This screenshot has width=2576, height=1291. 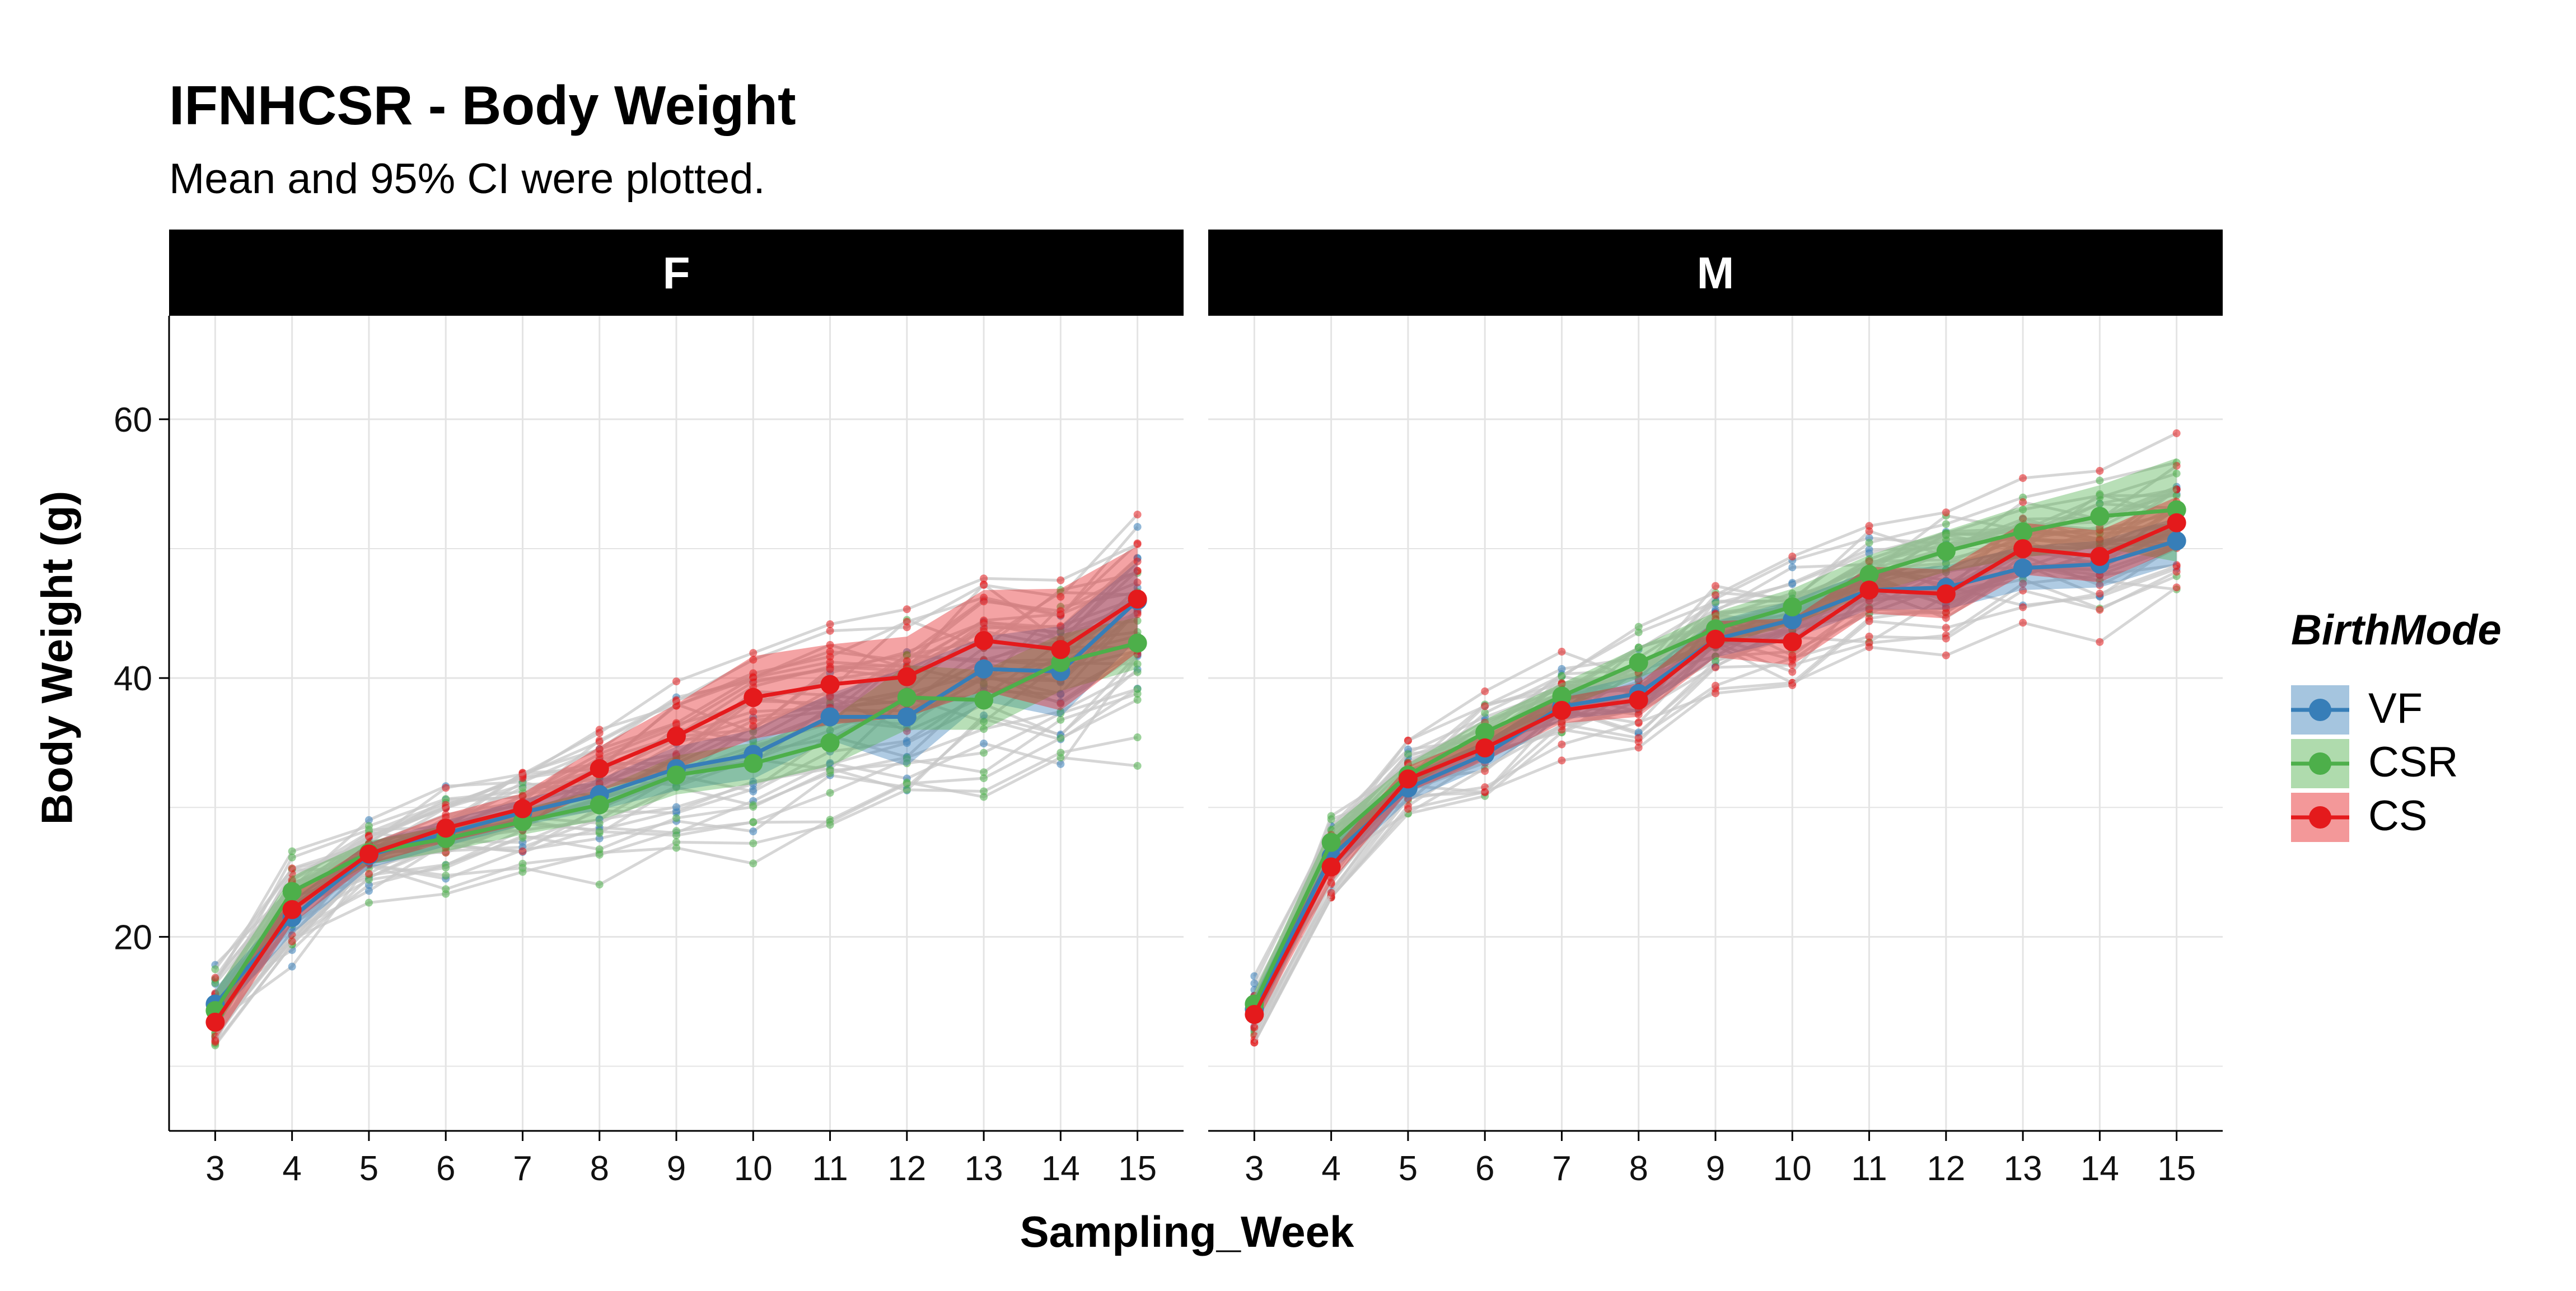 I want to click on legend-label-cs: CS, so click(x=2398, y=816).